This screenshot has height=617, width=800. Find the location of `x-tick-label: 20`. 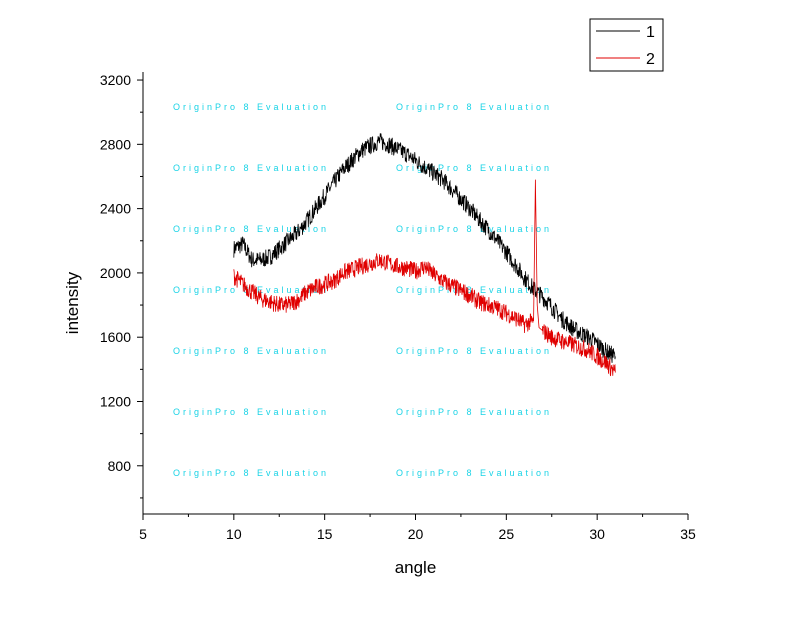

x-tick-label: 20 is located at coordinates (416, 534).